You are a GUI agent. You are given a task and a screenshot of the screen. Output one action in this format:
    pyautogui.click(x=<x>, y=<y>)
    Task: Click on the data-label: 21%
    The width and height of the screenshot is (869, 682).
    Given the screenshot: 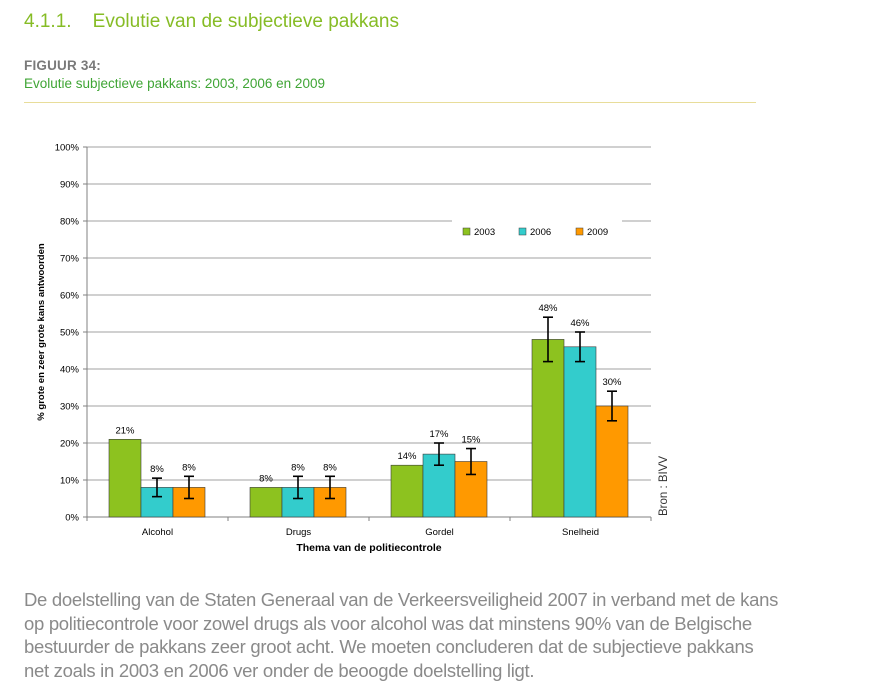 What is the action you would take?
    pyautogui.click(x=125, y=430)
    